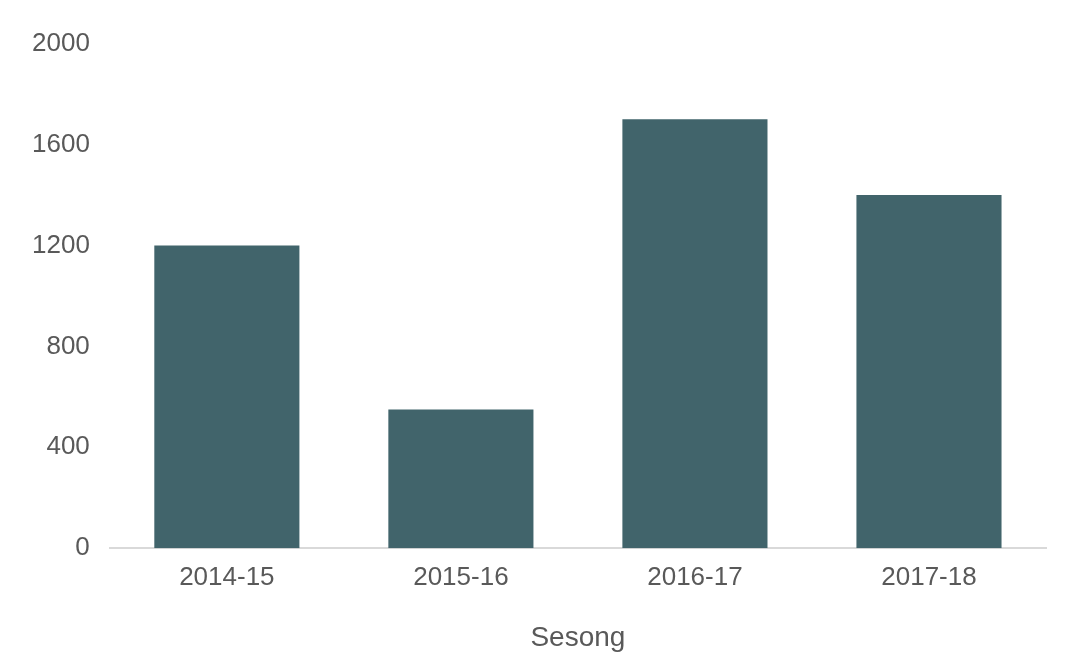 The width and height of the screenshot is (1074, 667). I want to click on x-tick-label: 2014-15, so click(227, 575).